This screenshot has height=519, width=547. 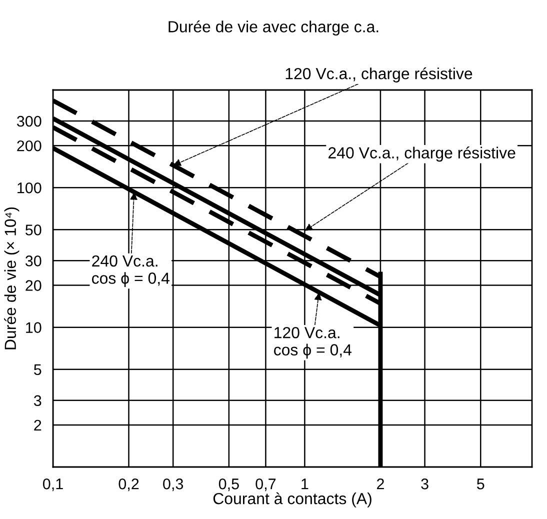 I want to click on x-tick-label: 1, so click(x=305, y=484).